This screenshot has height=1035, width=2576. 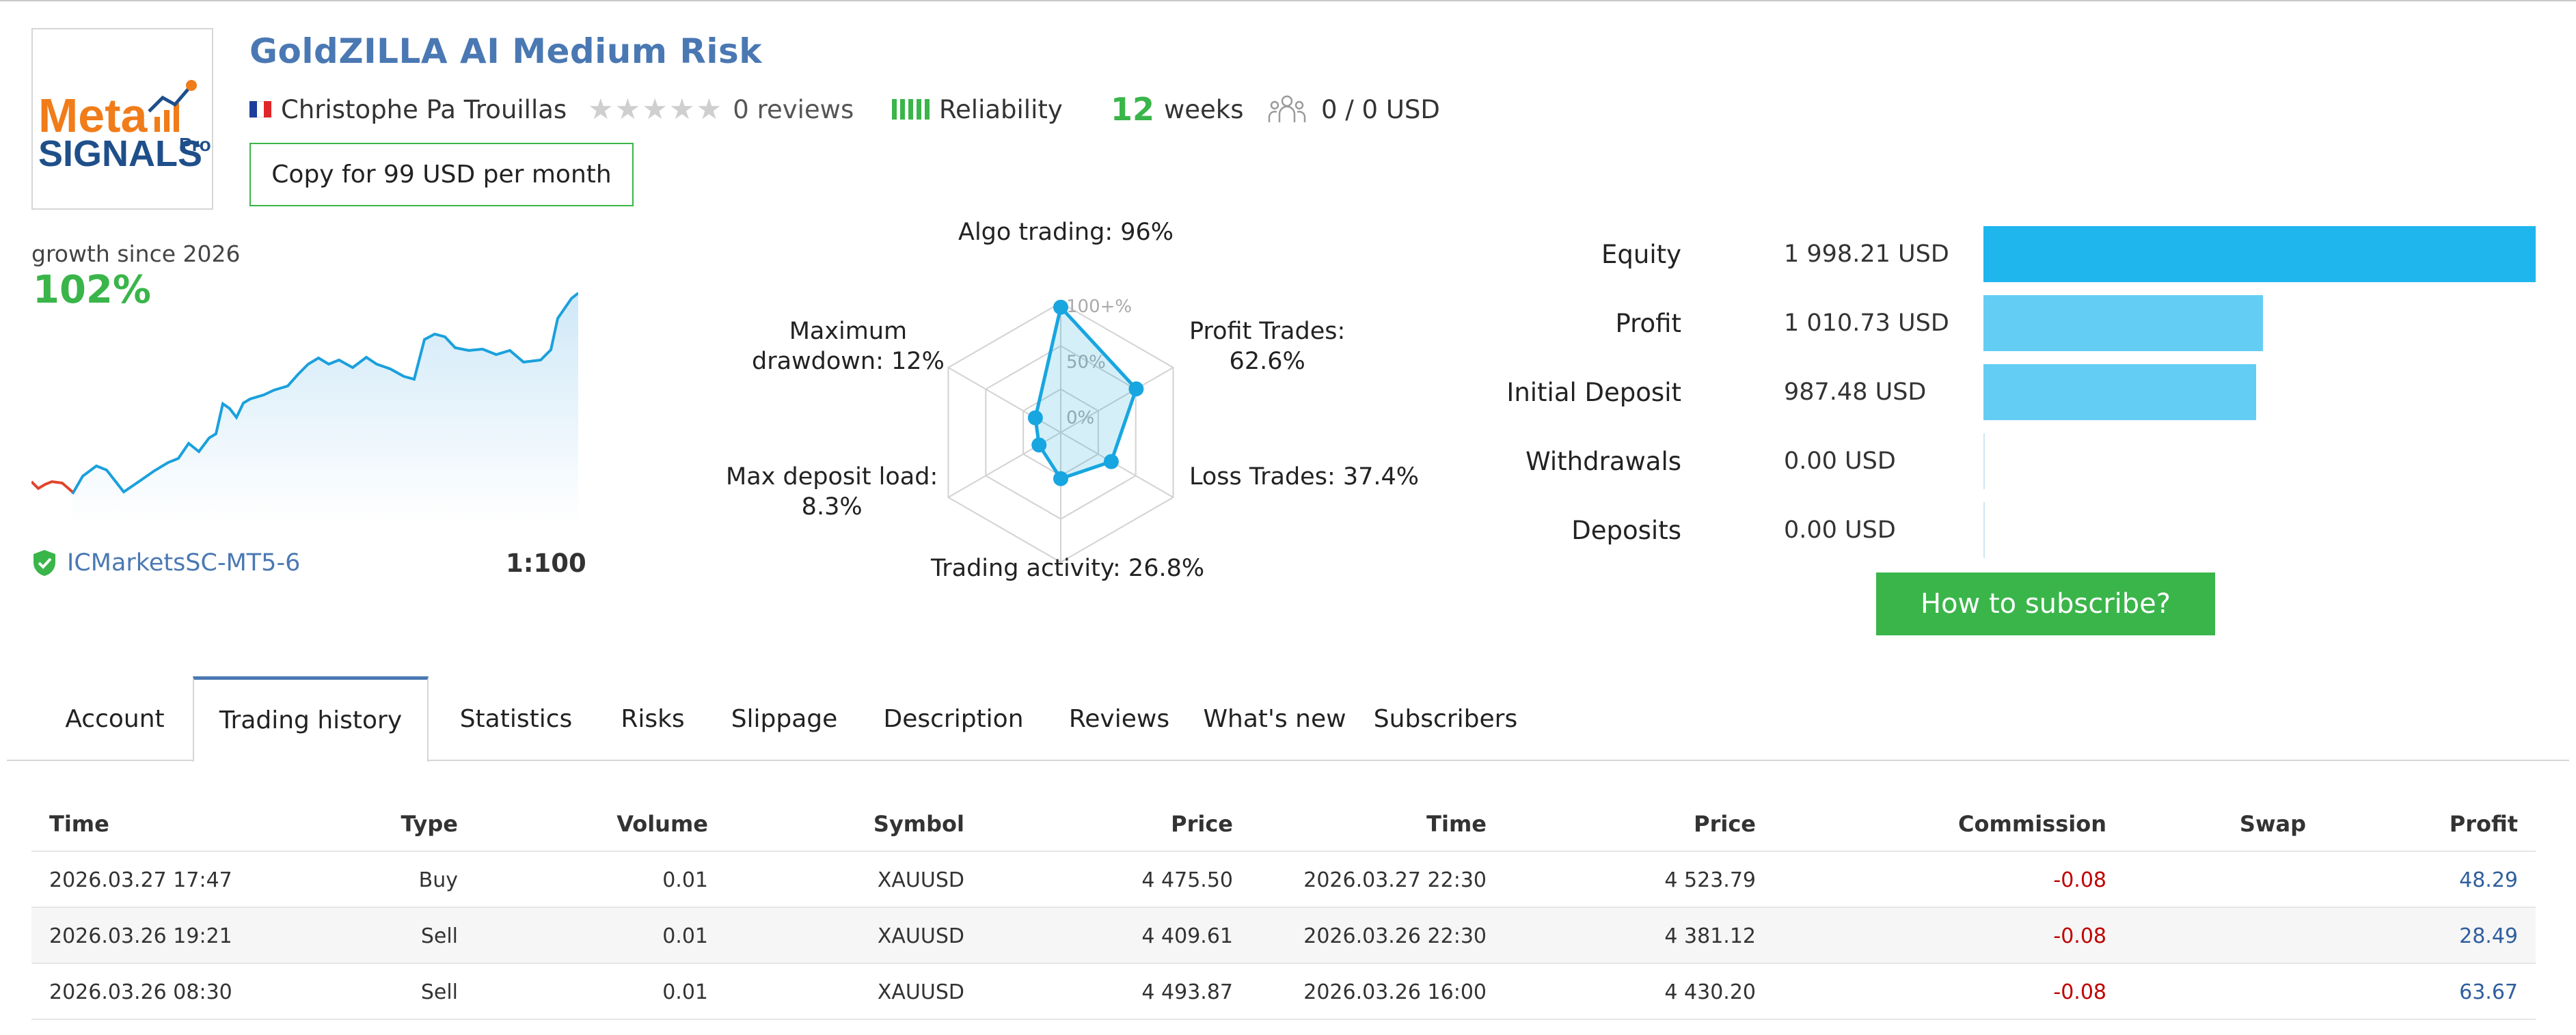 What do you see at coordinates (141, 880) in the screenshot?
I see `cell-time-open: 2026.03.27 17:47` at bounding box center [141, 880].